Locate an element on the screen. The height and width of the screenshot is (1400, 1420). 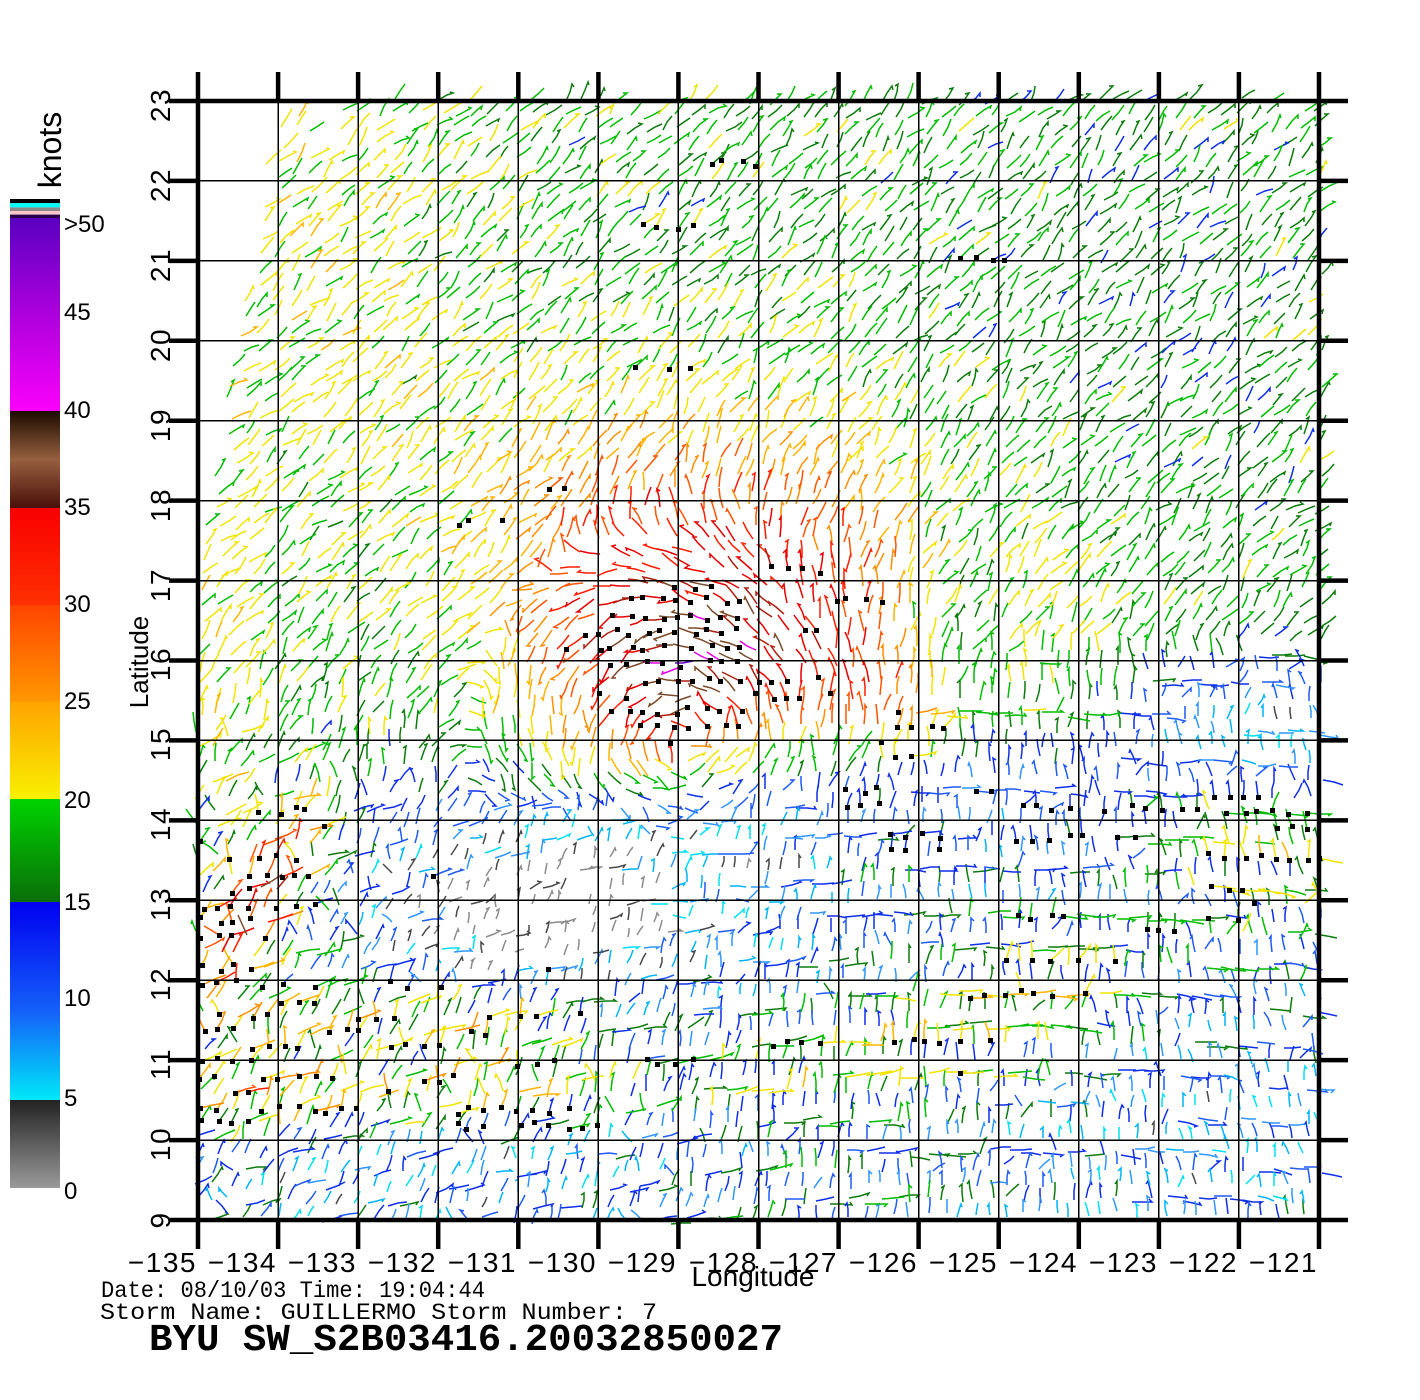
svg-text: 0 is located at coordinates (70, 1191).